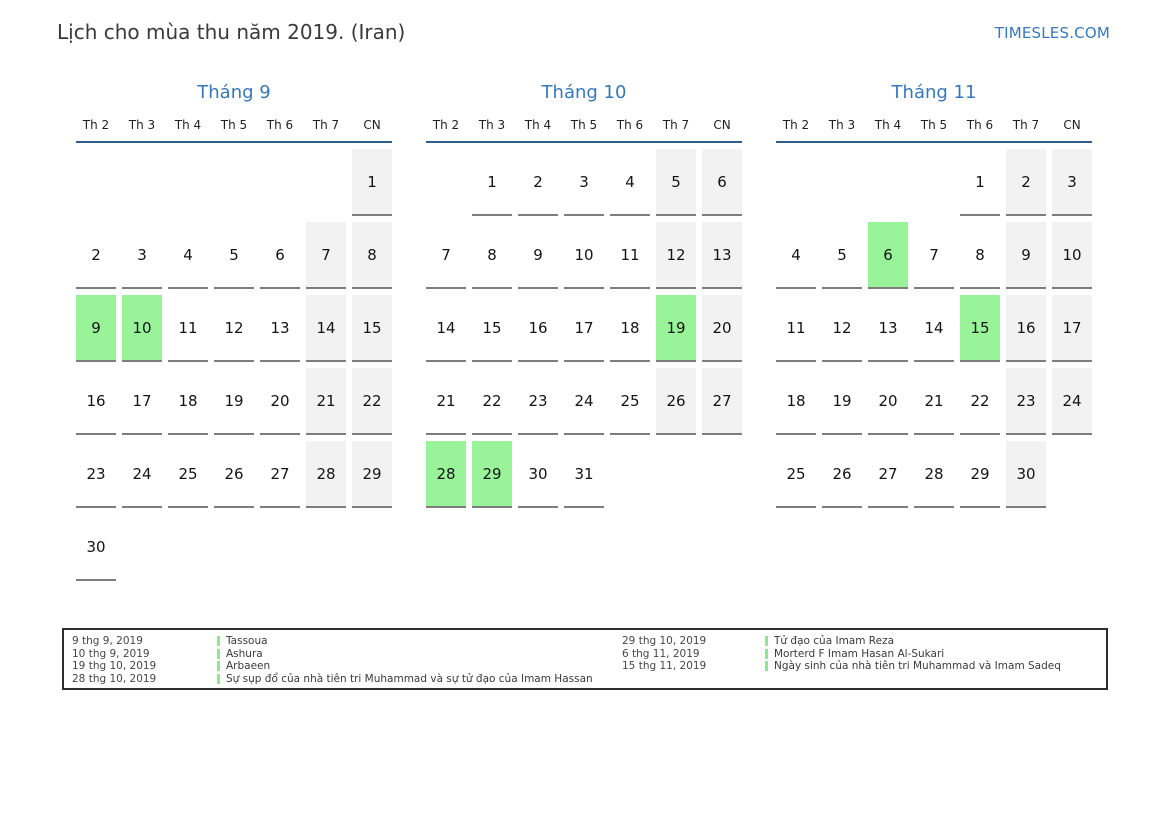 This screenshot has height=827, width=1169. Describe the element at coordinates (107, 641) in the screenshot. I see `legend-date: 9 thg 9, 2019` at that location.